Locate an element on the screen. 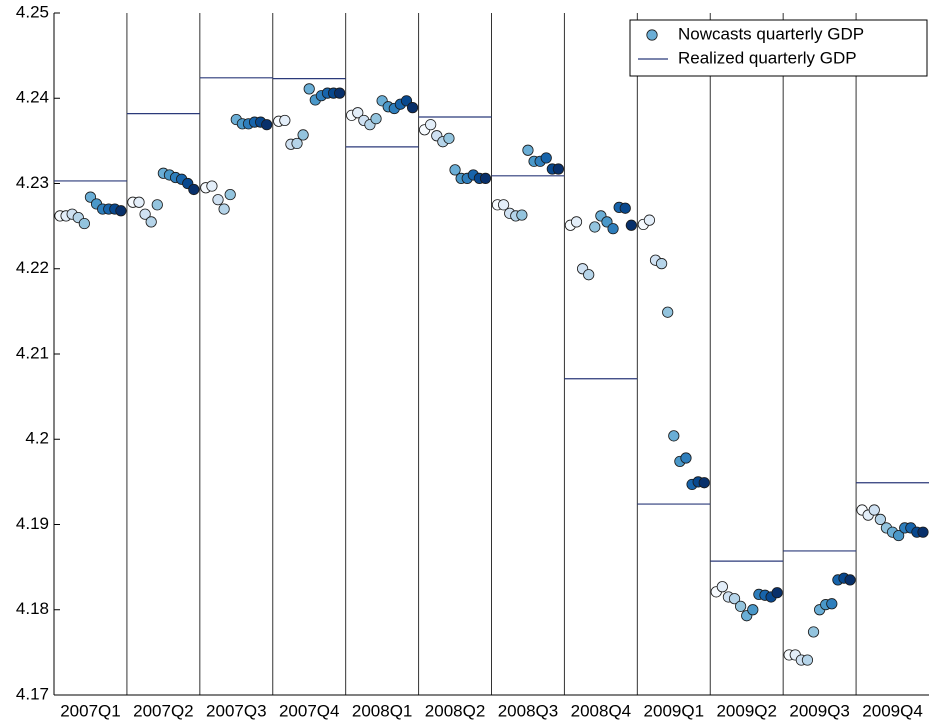 This screenshot has width=929, height=724. y-tick-label: 4.23 is located at coordinates (32, 182).